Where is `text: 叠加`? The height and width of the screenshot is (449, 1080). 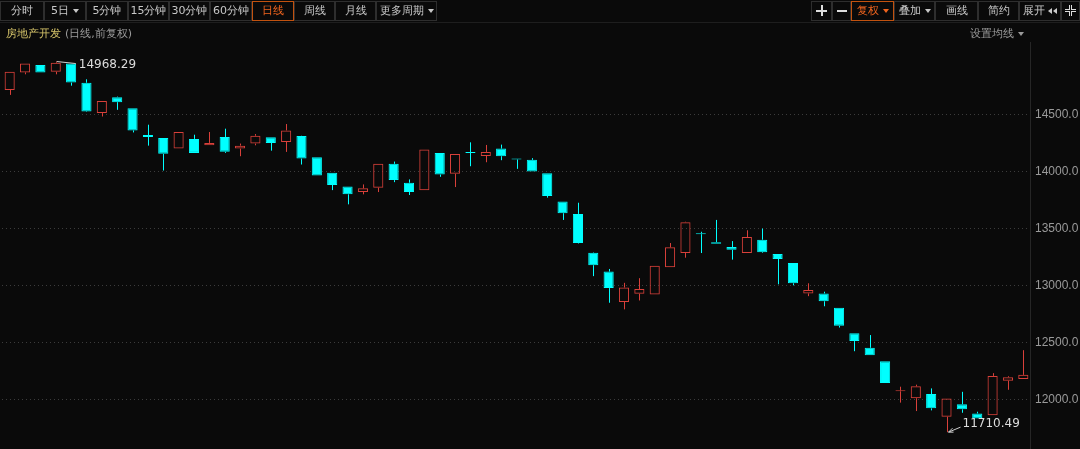 text: 叠加 is located at coordinates (909, 10).